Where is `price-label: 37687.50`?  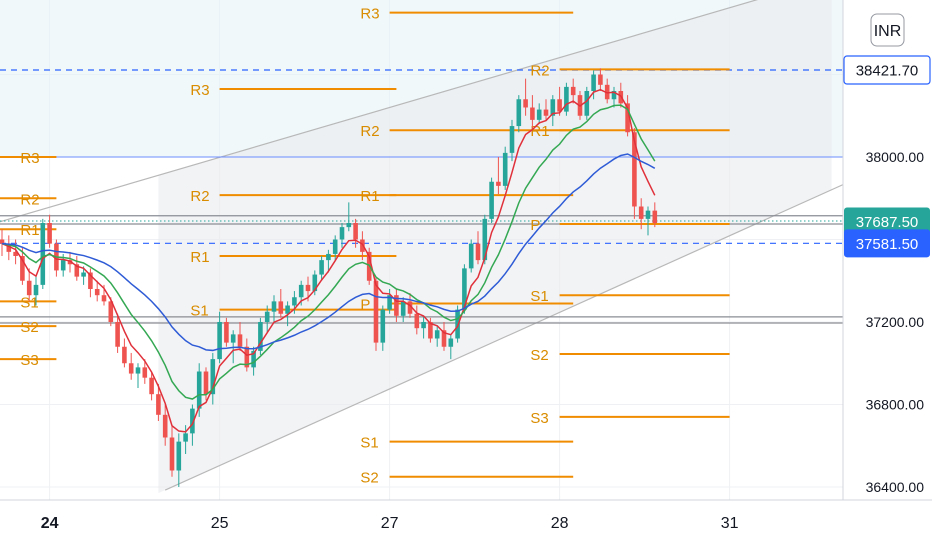
price-label: 37687.50 is located at coordinates (887, 221).